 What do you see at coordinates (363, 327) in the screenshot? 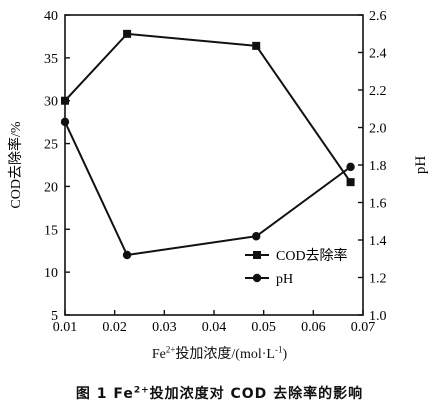
I see `x-tick-label: 0.07` at bounding box center [363, 327].